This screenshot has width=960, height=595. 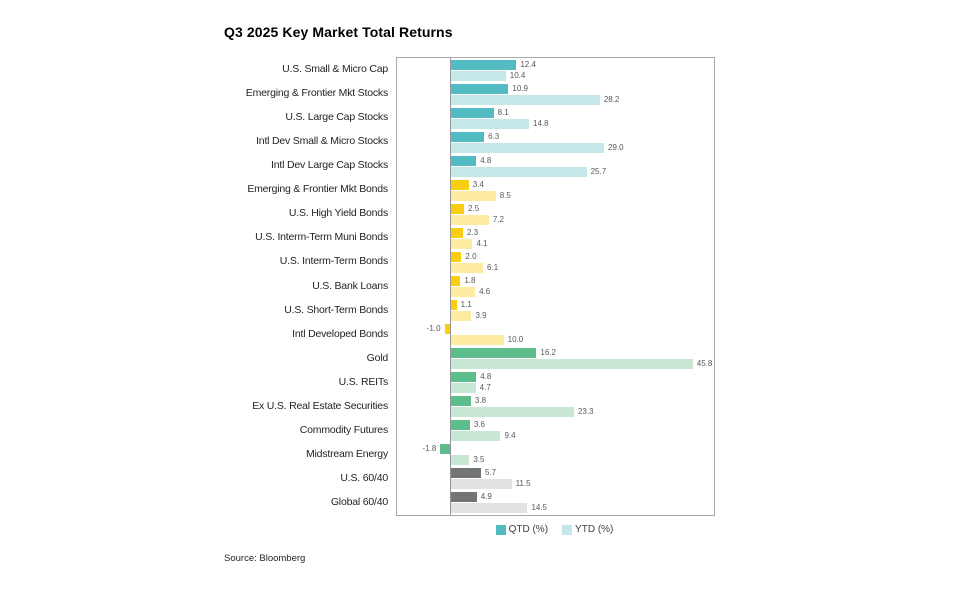 What do you see at coordinates (485, 388) in the screenshot?
I see `bar-value-label: 4.7` at bounding box center [485, 388].